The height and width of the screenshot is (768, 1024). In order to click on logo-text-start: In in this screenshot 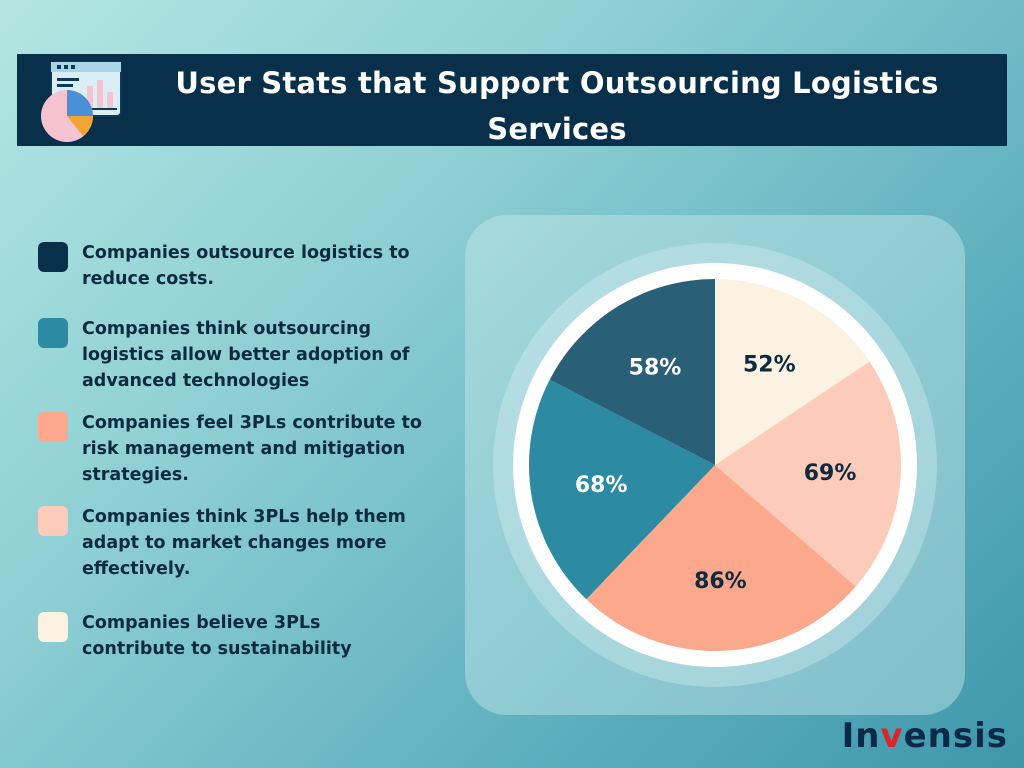, I will do `click(861, 736)`.